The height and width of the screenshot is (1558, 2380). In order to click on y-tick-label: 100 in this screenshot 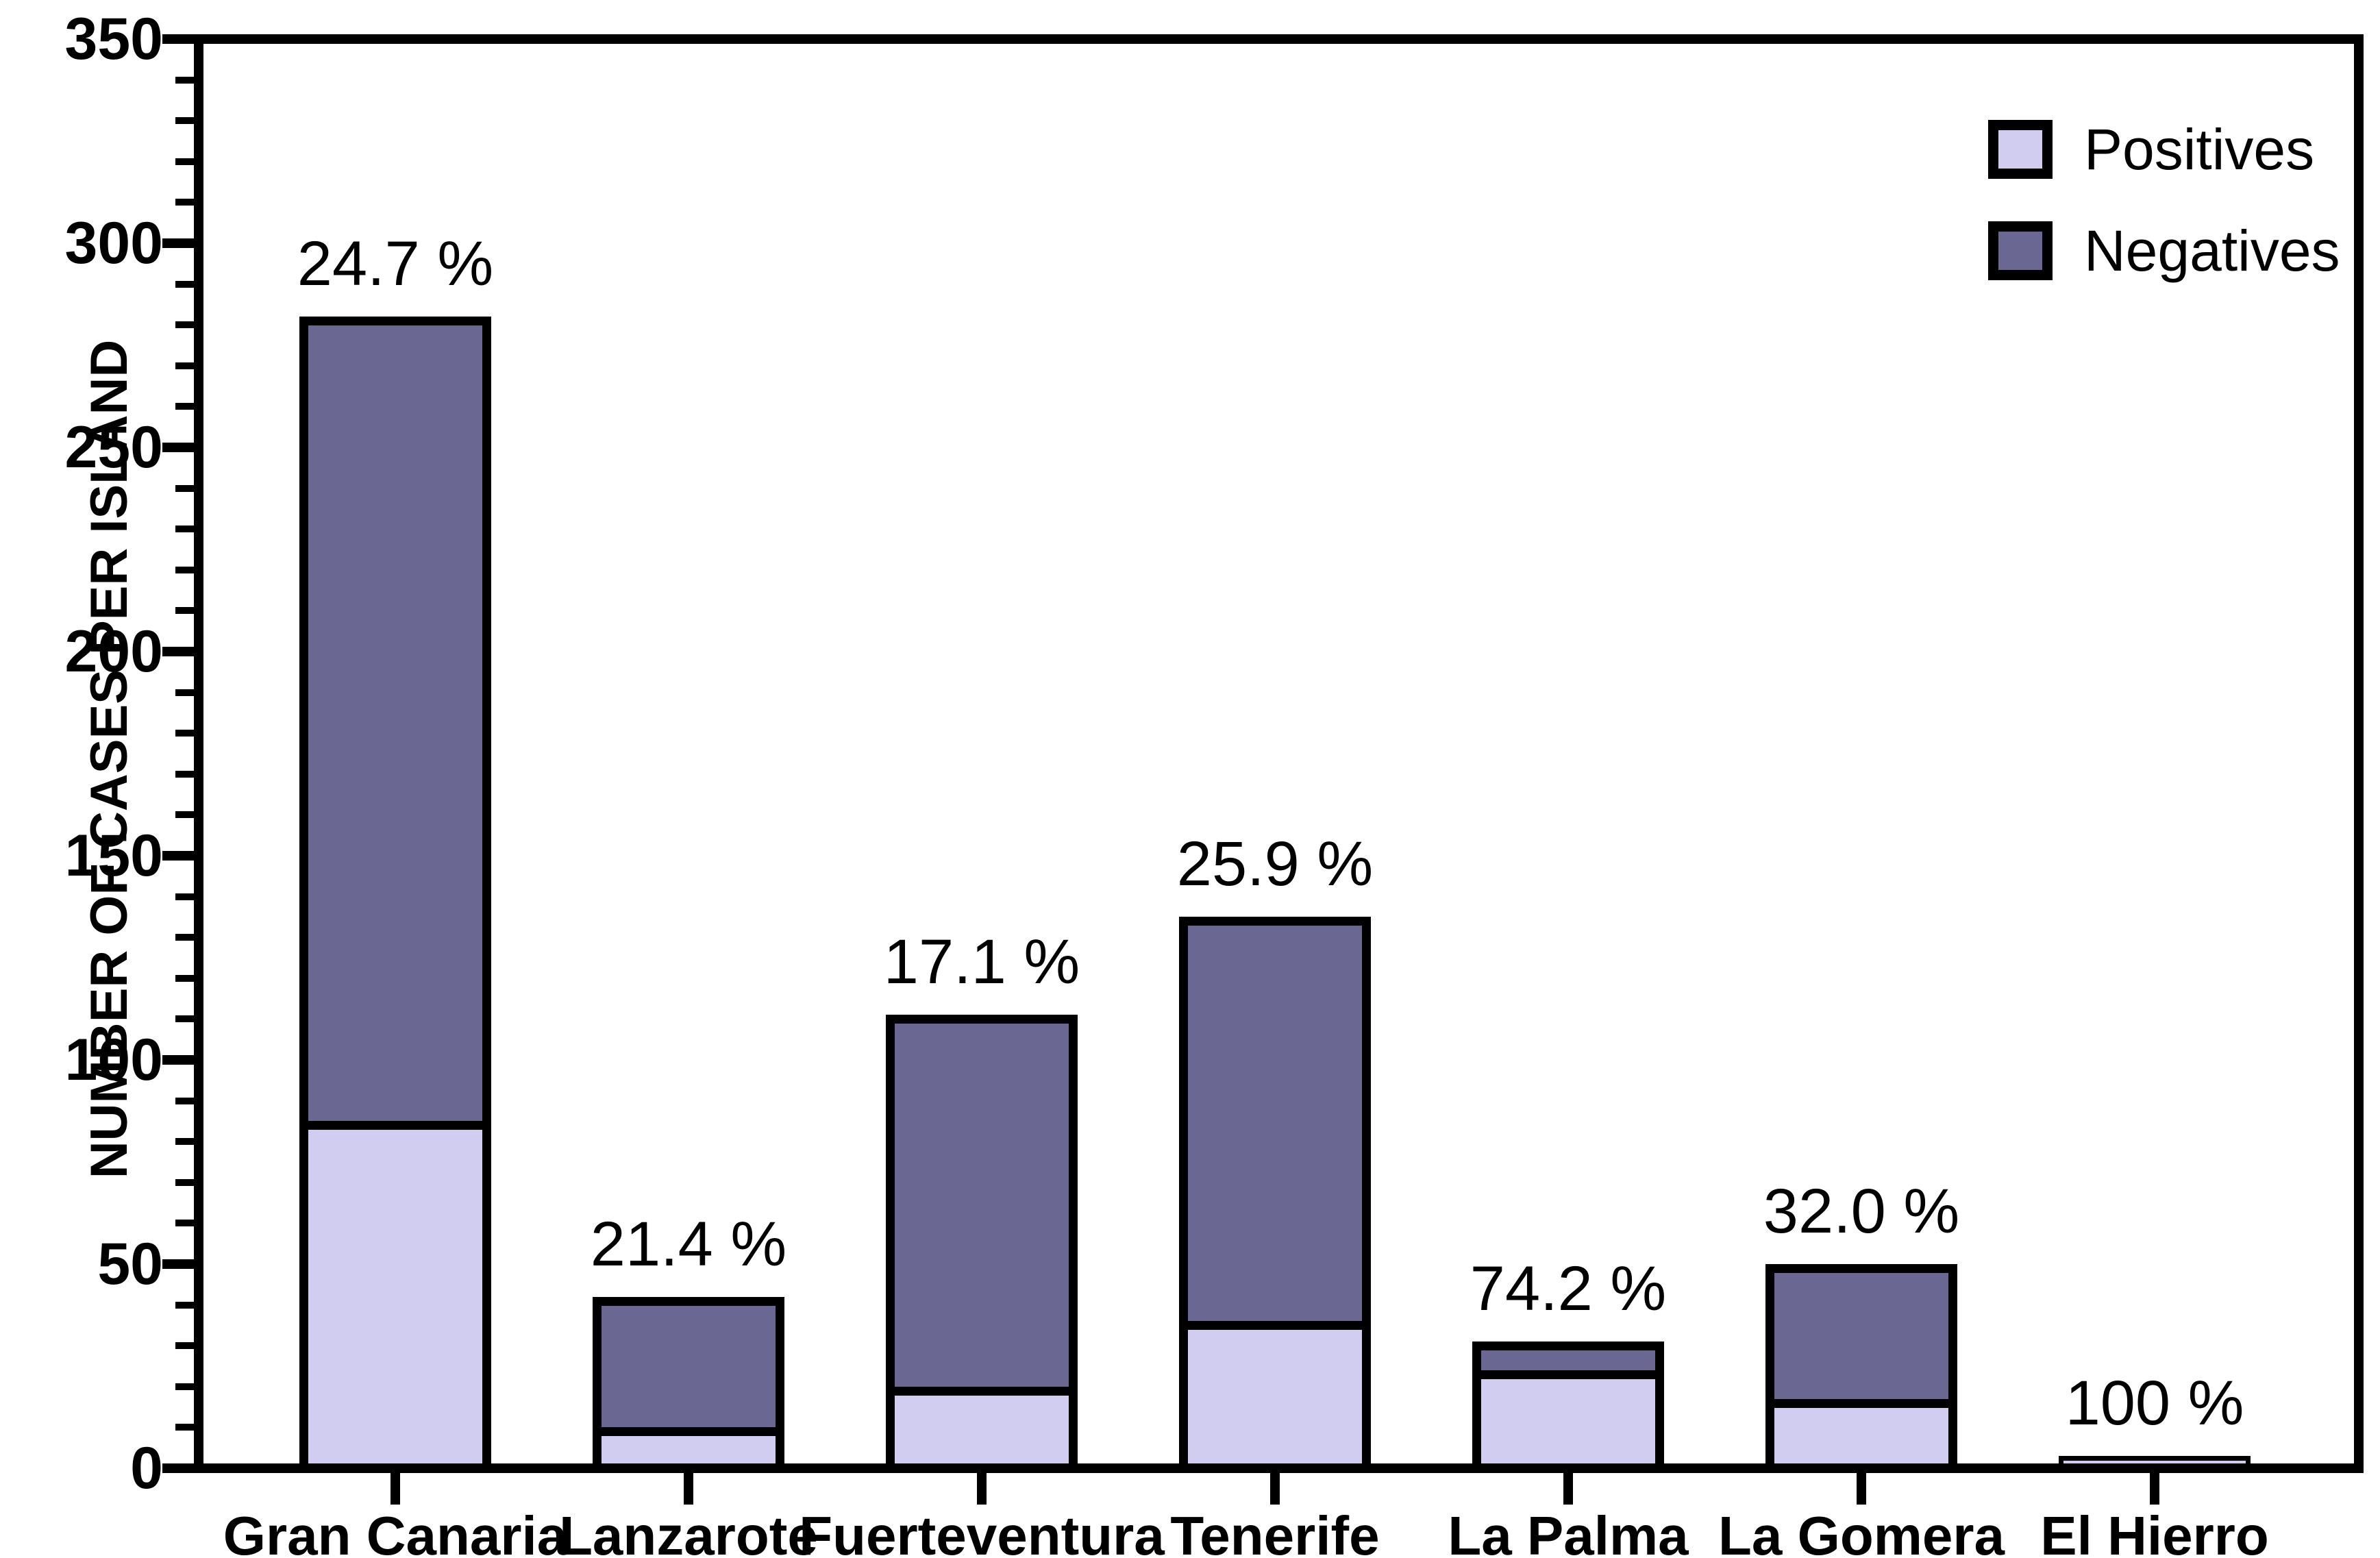, I will do `click(114, 1060)`.